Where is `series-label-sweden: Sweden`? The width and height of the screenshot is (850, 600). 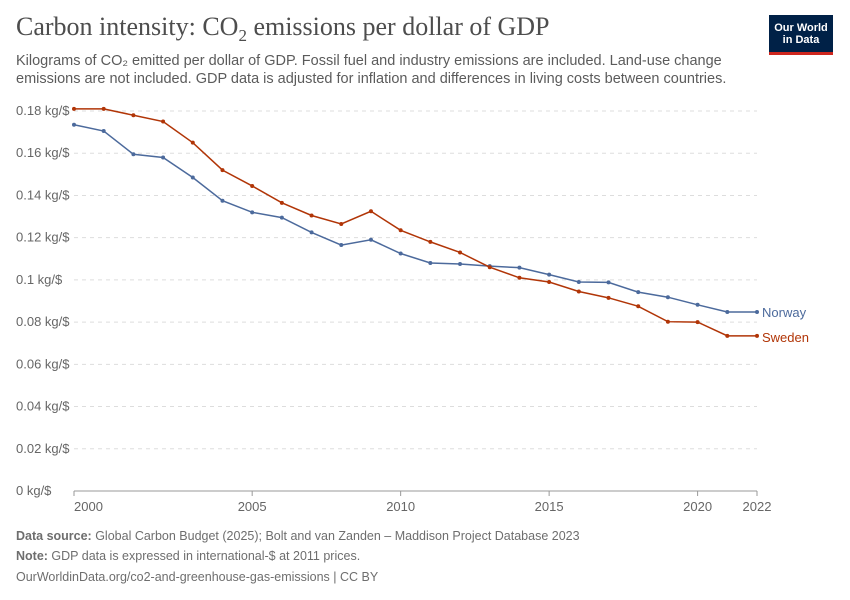
series-label-sweden: Sweden is located at coordinates (785, 337).